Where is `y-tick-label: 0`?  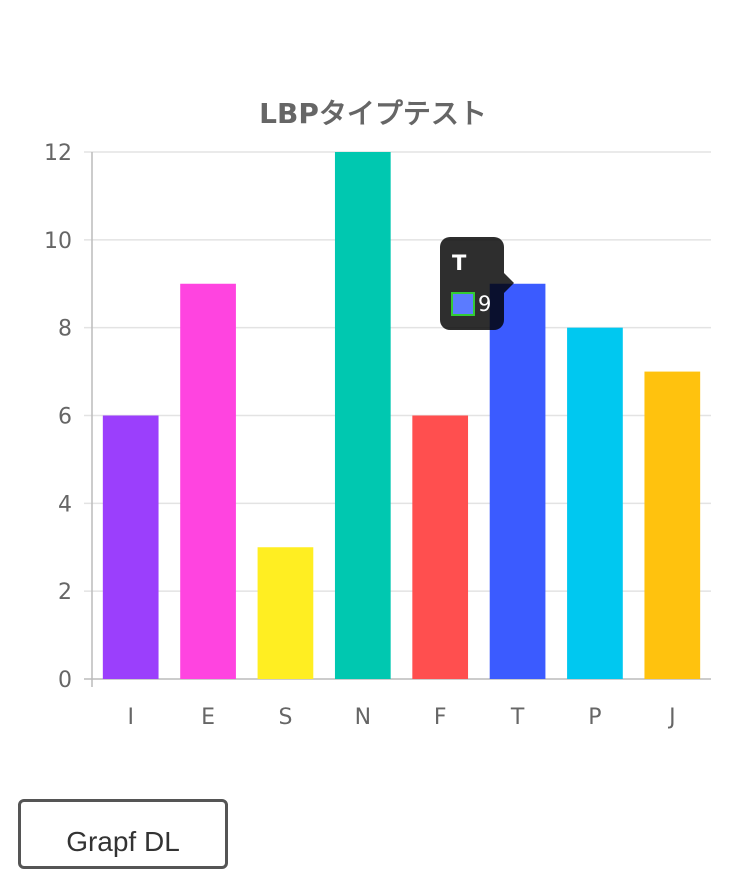
y-tick-label: 0 is located at coordinates (65, 680).